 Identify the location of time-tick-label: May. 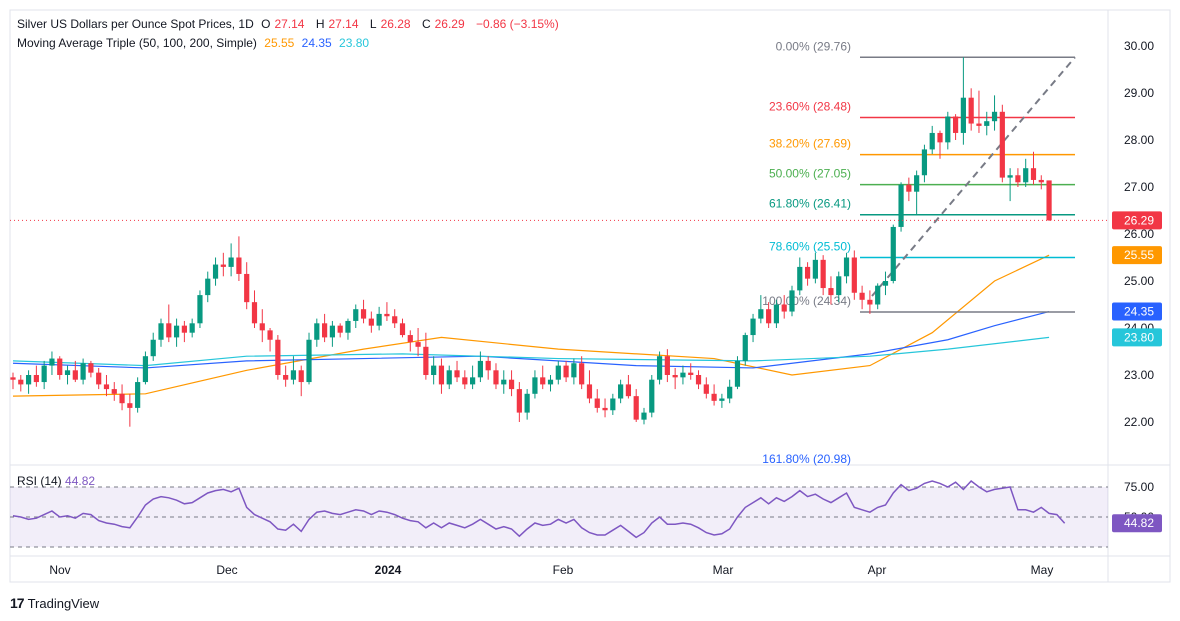
(1042, 570).